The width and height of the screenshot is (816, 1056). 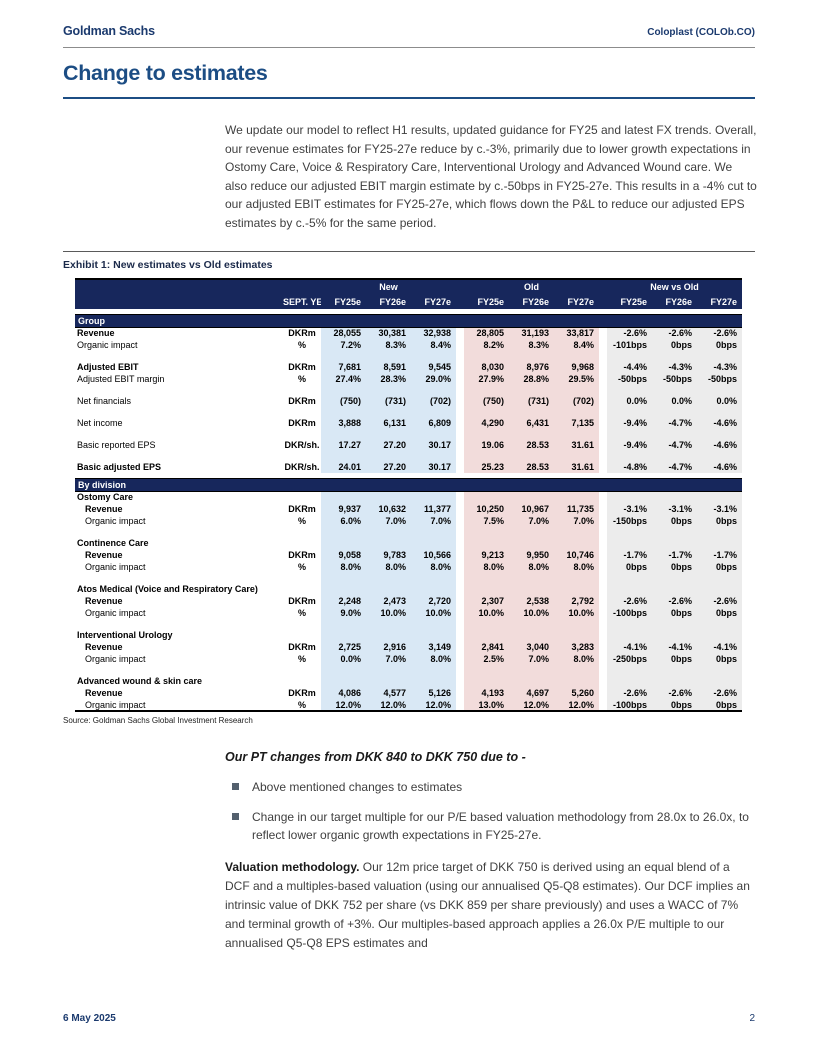 What do you see at coordinates (674, 509) in the screenshot?
I see `value-cell: -3.1%` at bounding box center [674, 509].